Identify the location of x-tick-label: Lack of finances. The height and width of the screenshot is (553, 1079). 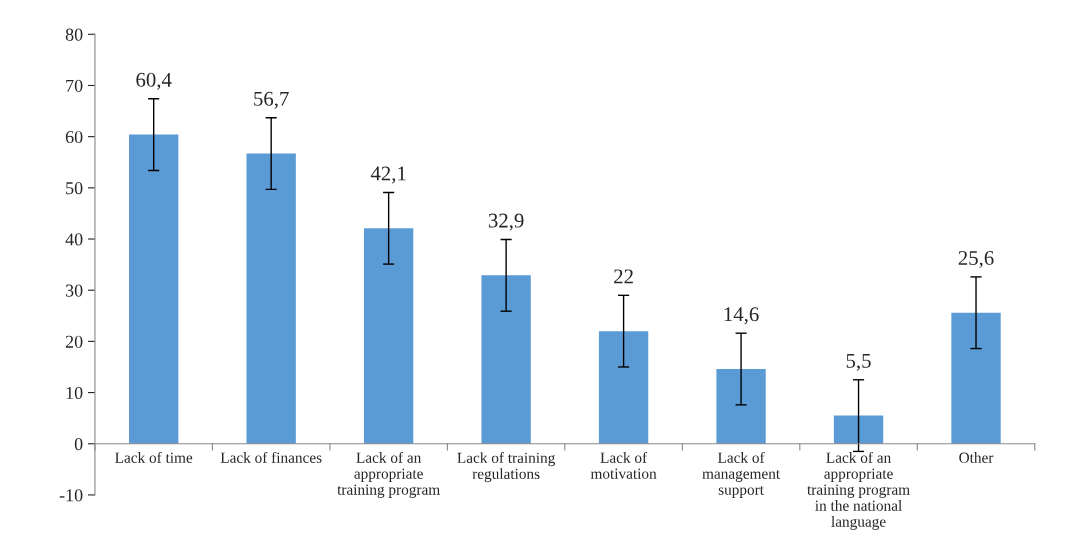
(271, 457).